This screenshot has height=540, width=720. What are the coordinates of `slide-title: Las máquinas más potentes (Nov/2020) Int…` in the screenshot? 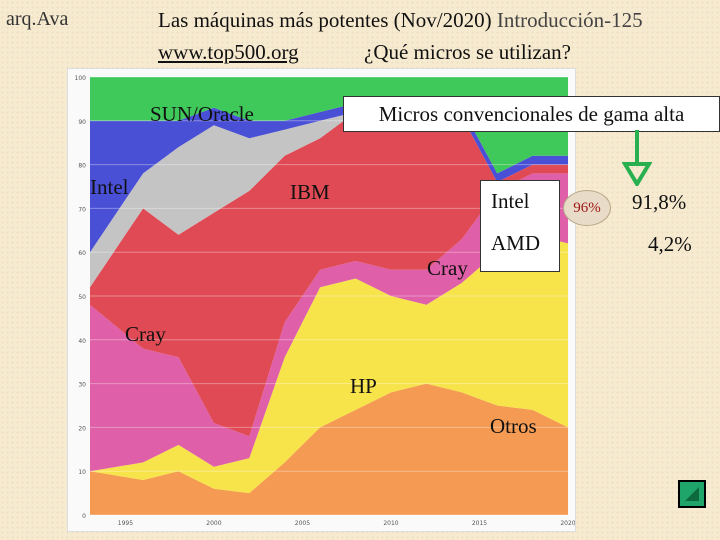 It's located at (400, 20).